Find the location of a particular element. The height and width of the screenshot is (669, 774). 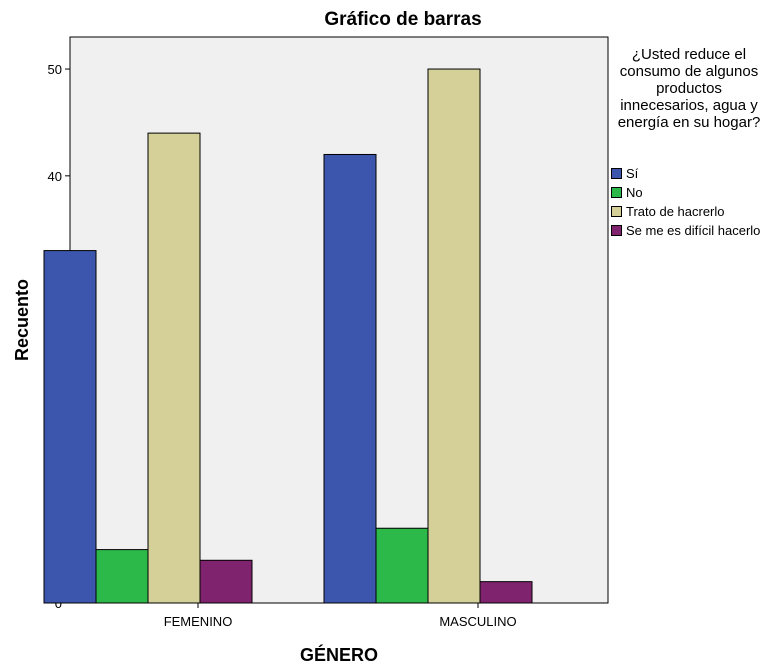

chart-title: Gráfico de barras is located at coordinates (402, 19).